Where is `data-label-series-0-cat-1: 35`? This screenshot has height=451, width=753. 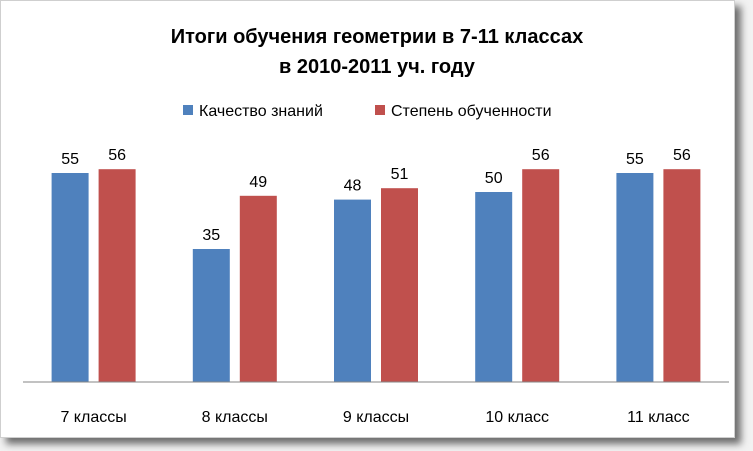 data-label-series-0-cat-1: 35 is located at coordinates (211, 235).